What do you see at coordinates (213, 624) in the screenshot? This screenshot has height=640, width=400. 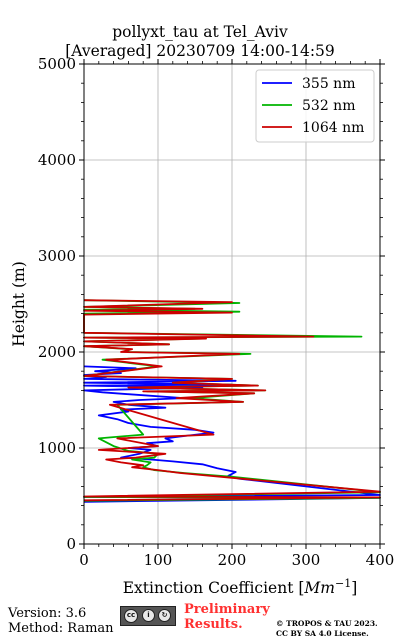 I see `preliminary-line2: Results.` at bounding box center [213, 624].